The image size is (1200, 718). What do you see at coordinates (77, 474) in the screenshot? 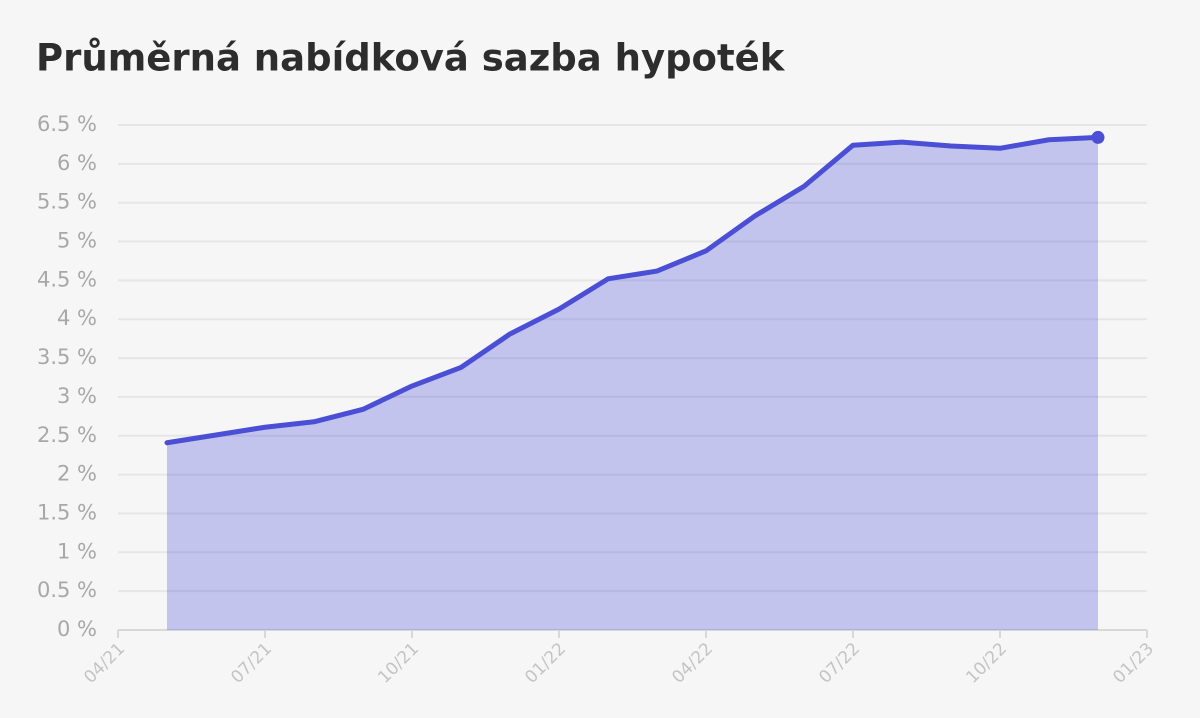
I see `y-tick-label: 2 %` at bounding box center [77, 474].